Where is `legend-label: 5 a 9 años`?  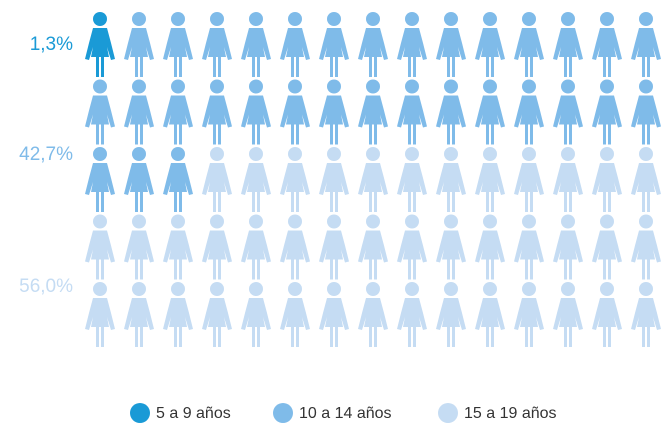 legend-label: 5 a 9 años is located at coordinates (193, 413).